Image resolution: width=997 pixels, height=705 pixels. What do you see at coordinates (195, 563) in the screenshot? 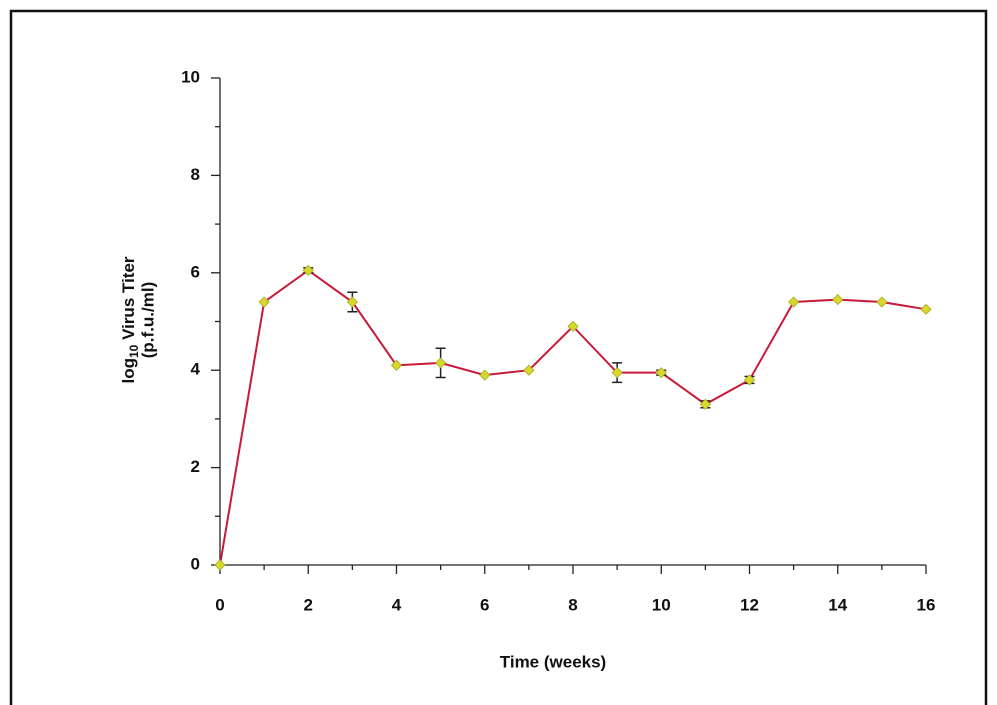
I see `y-tick-label: 0` at bounding box center [195, 563].